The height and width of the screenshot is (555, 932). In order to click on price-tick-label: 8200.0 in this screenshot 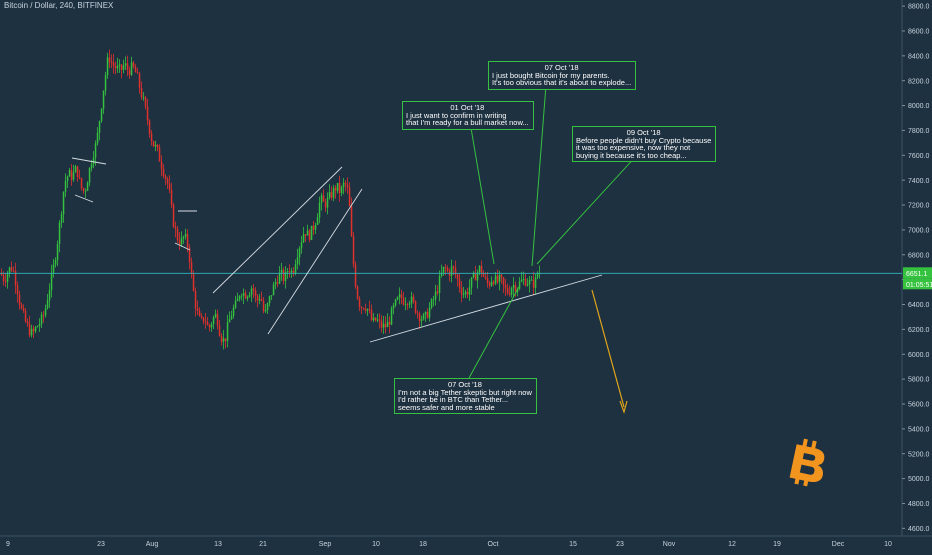, I will do `click(919, 81)`.